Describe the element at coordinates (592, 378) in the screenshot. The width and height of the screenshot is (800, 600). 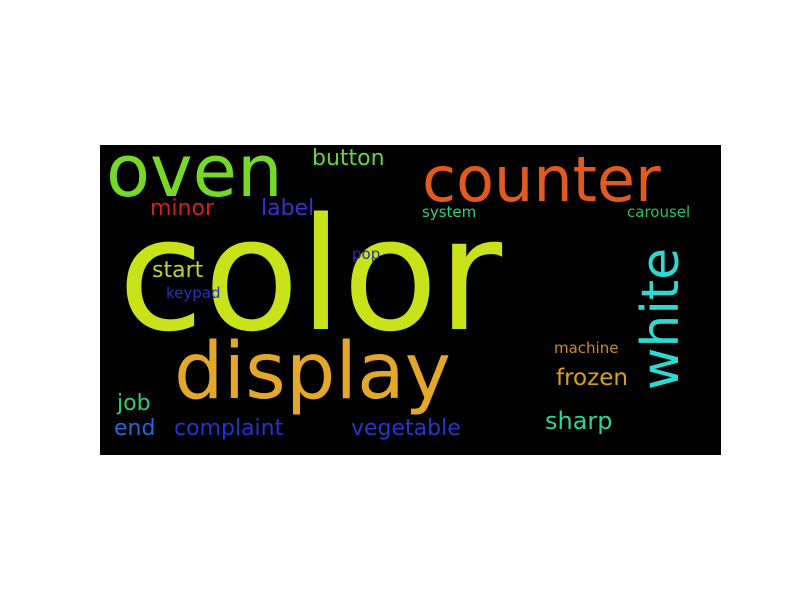
I see `word-frozen: frozen` at that location.